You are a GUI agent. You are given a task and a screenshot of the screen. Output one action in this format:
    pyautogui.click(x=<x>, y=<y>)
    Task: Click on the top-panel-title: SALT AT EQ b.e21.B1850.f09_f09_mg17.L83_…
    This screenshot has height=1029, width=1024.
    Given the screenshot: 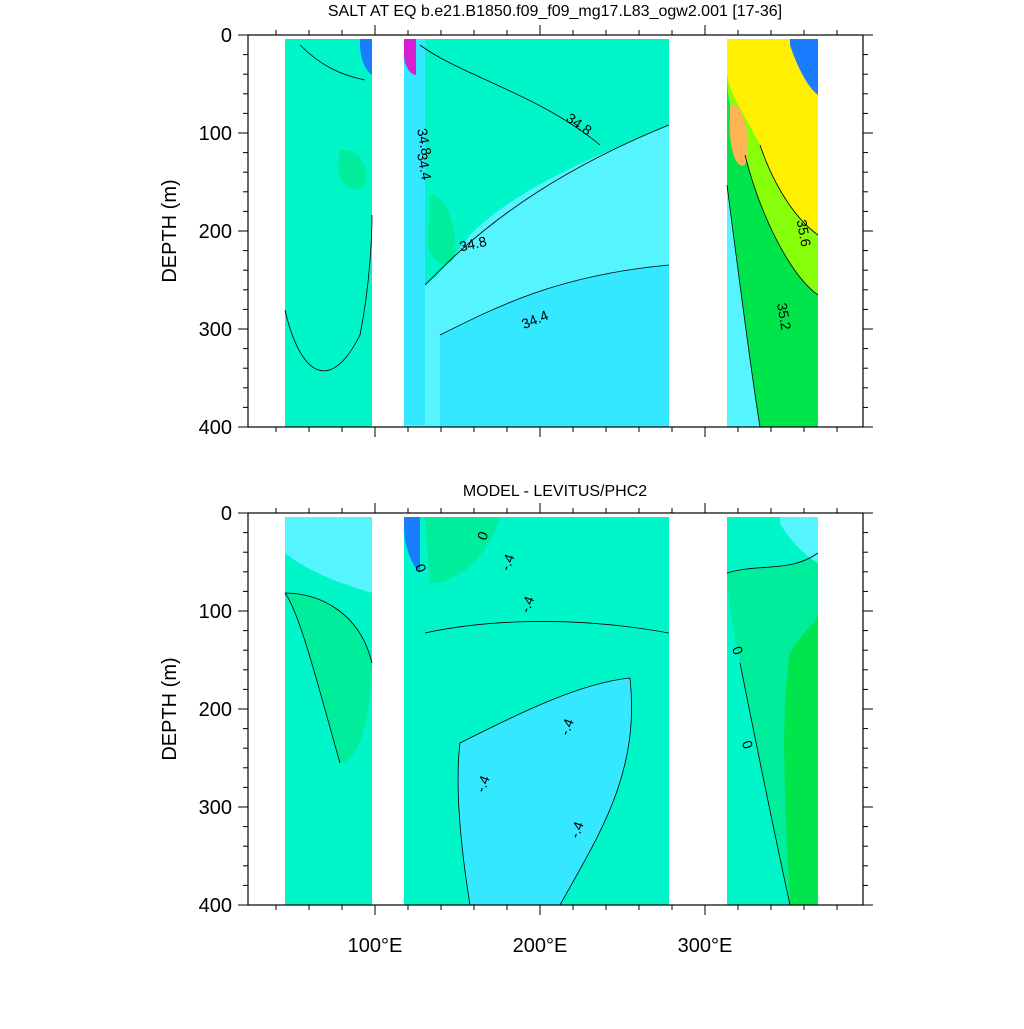 What is the action you would take?
    pyautogui.click(x=555, y=11)
    